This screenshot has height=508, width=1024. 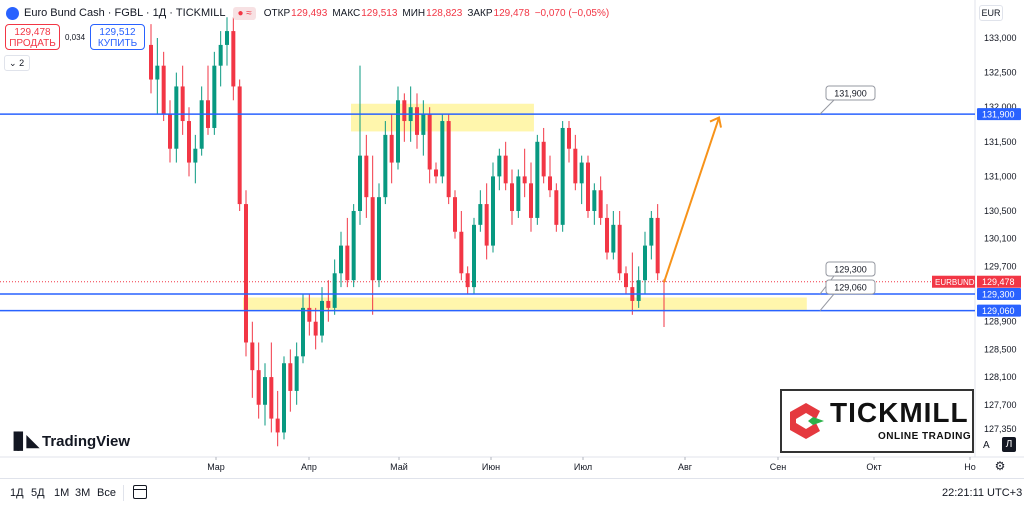 I want to click on gear-icon: ⚙, so click(x=1000, y=466).